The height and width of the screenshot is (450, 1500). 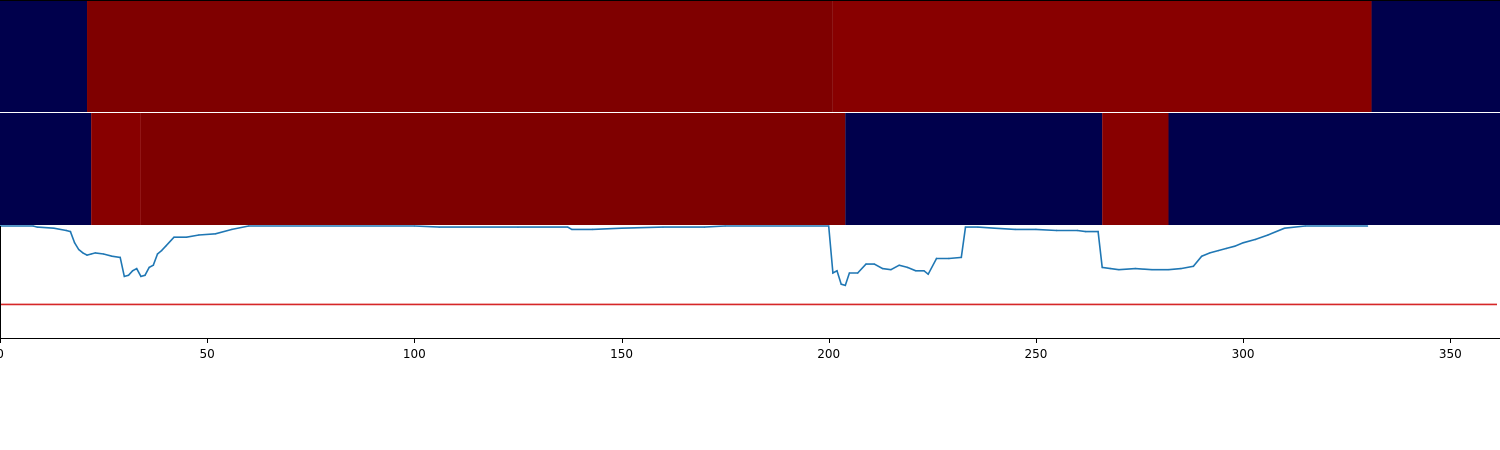 I want to click on x-tick-label-50: 50, so click(x=207, y=354).